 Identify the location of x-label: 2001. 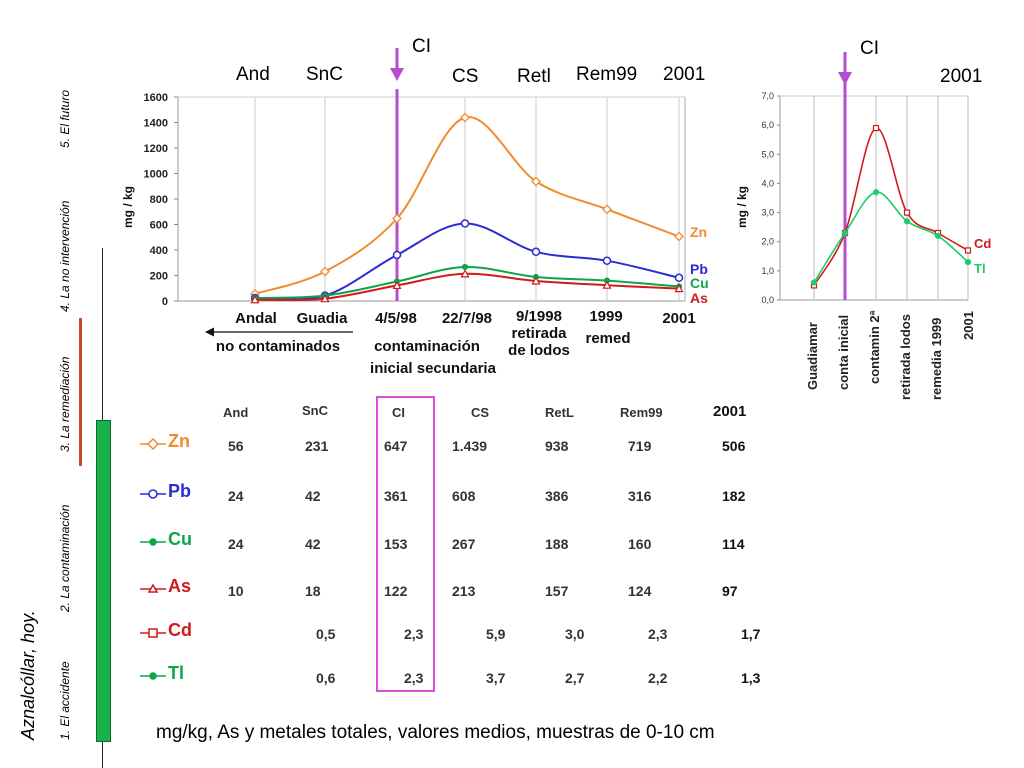
(679, 318).